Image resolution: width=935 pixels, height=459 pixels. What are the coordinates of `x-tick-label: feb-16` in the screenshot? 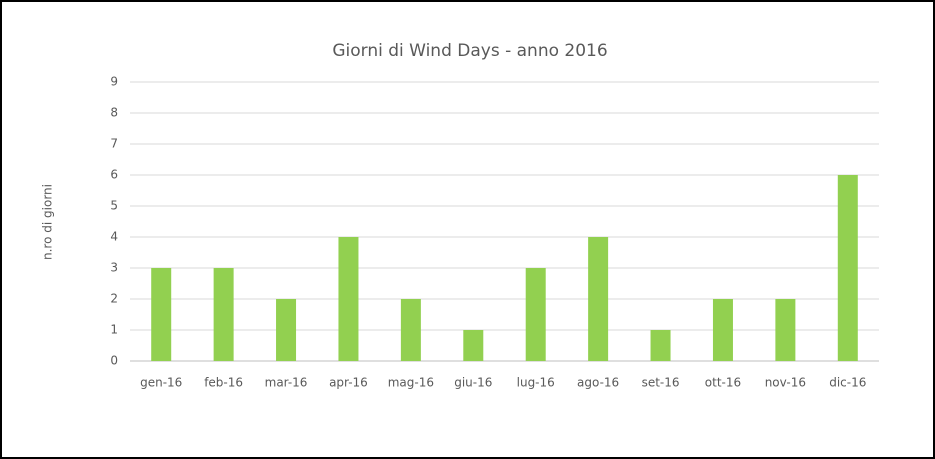 It's located at (223, 383).